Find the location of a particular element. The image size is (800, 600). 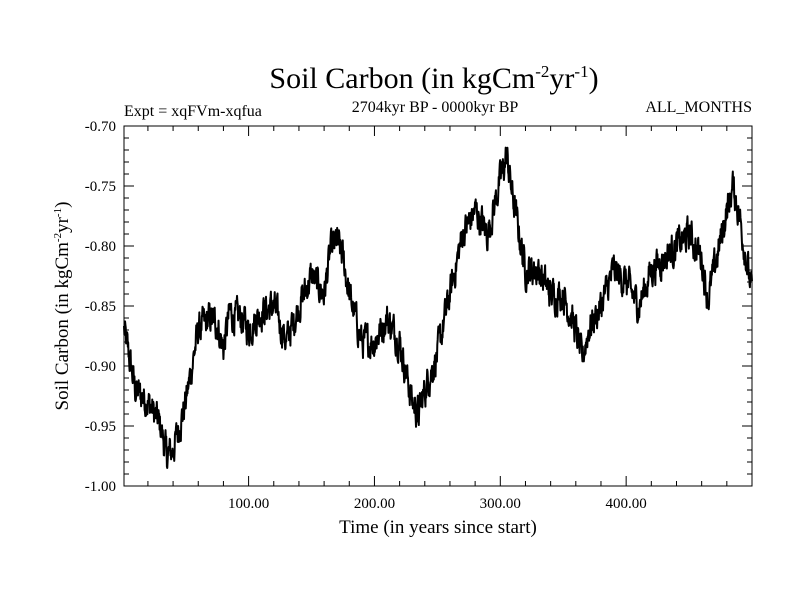

x-tick-label: 300.00 is located at coordinates (500, 504).